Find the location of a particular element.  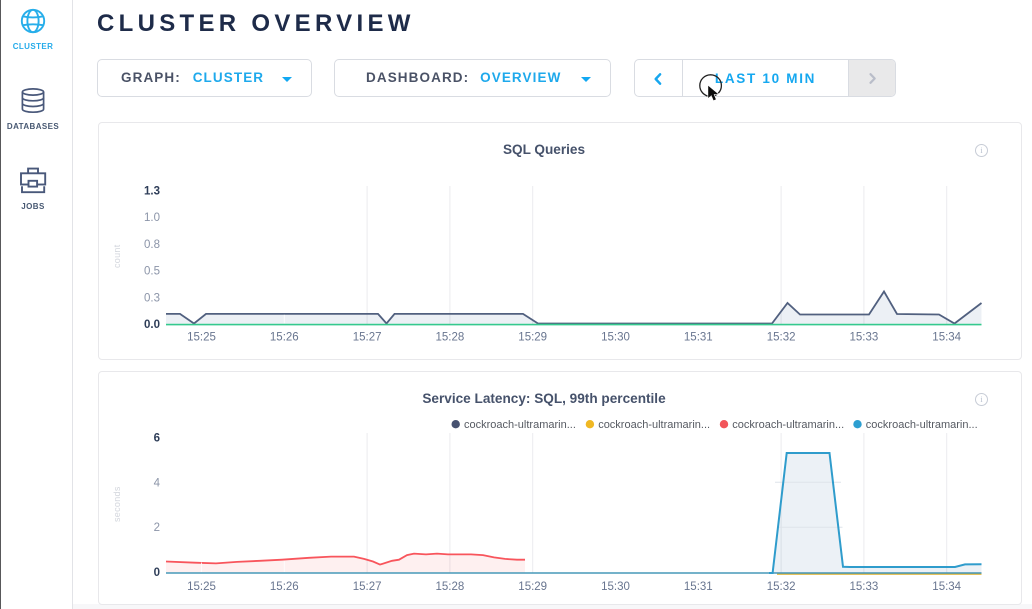

svg-text: seconds is located at coordinates (117, 504).